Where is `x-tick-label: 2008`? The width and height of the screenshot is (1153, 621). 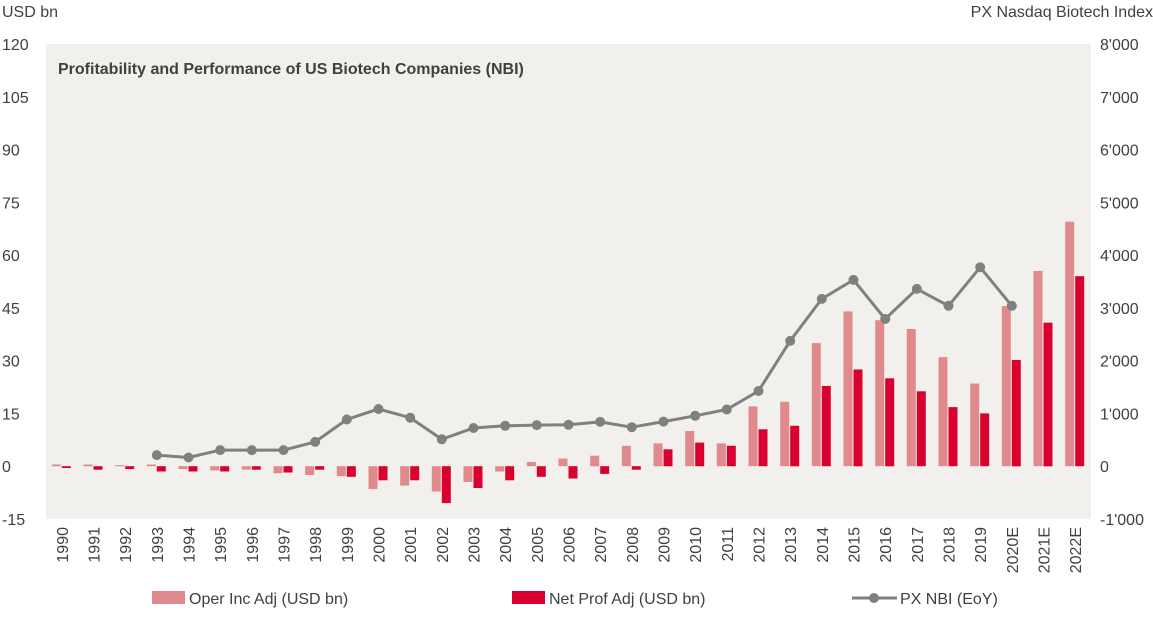 x-tick-label: 2008 is located at coordinates (633, 545).